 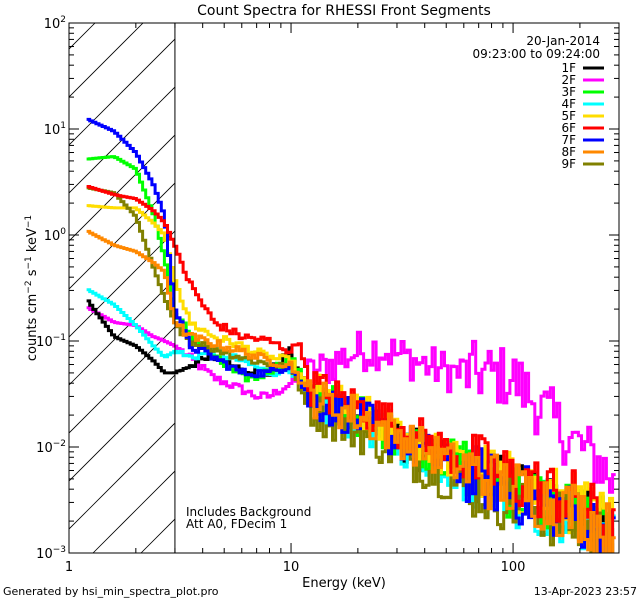 I want to click on legend-label-2F: 2F, so click(x=568, y=80).